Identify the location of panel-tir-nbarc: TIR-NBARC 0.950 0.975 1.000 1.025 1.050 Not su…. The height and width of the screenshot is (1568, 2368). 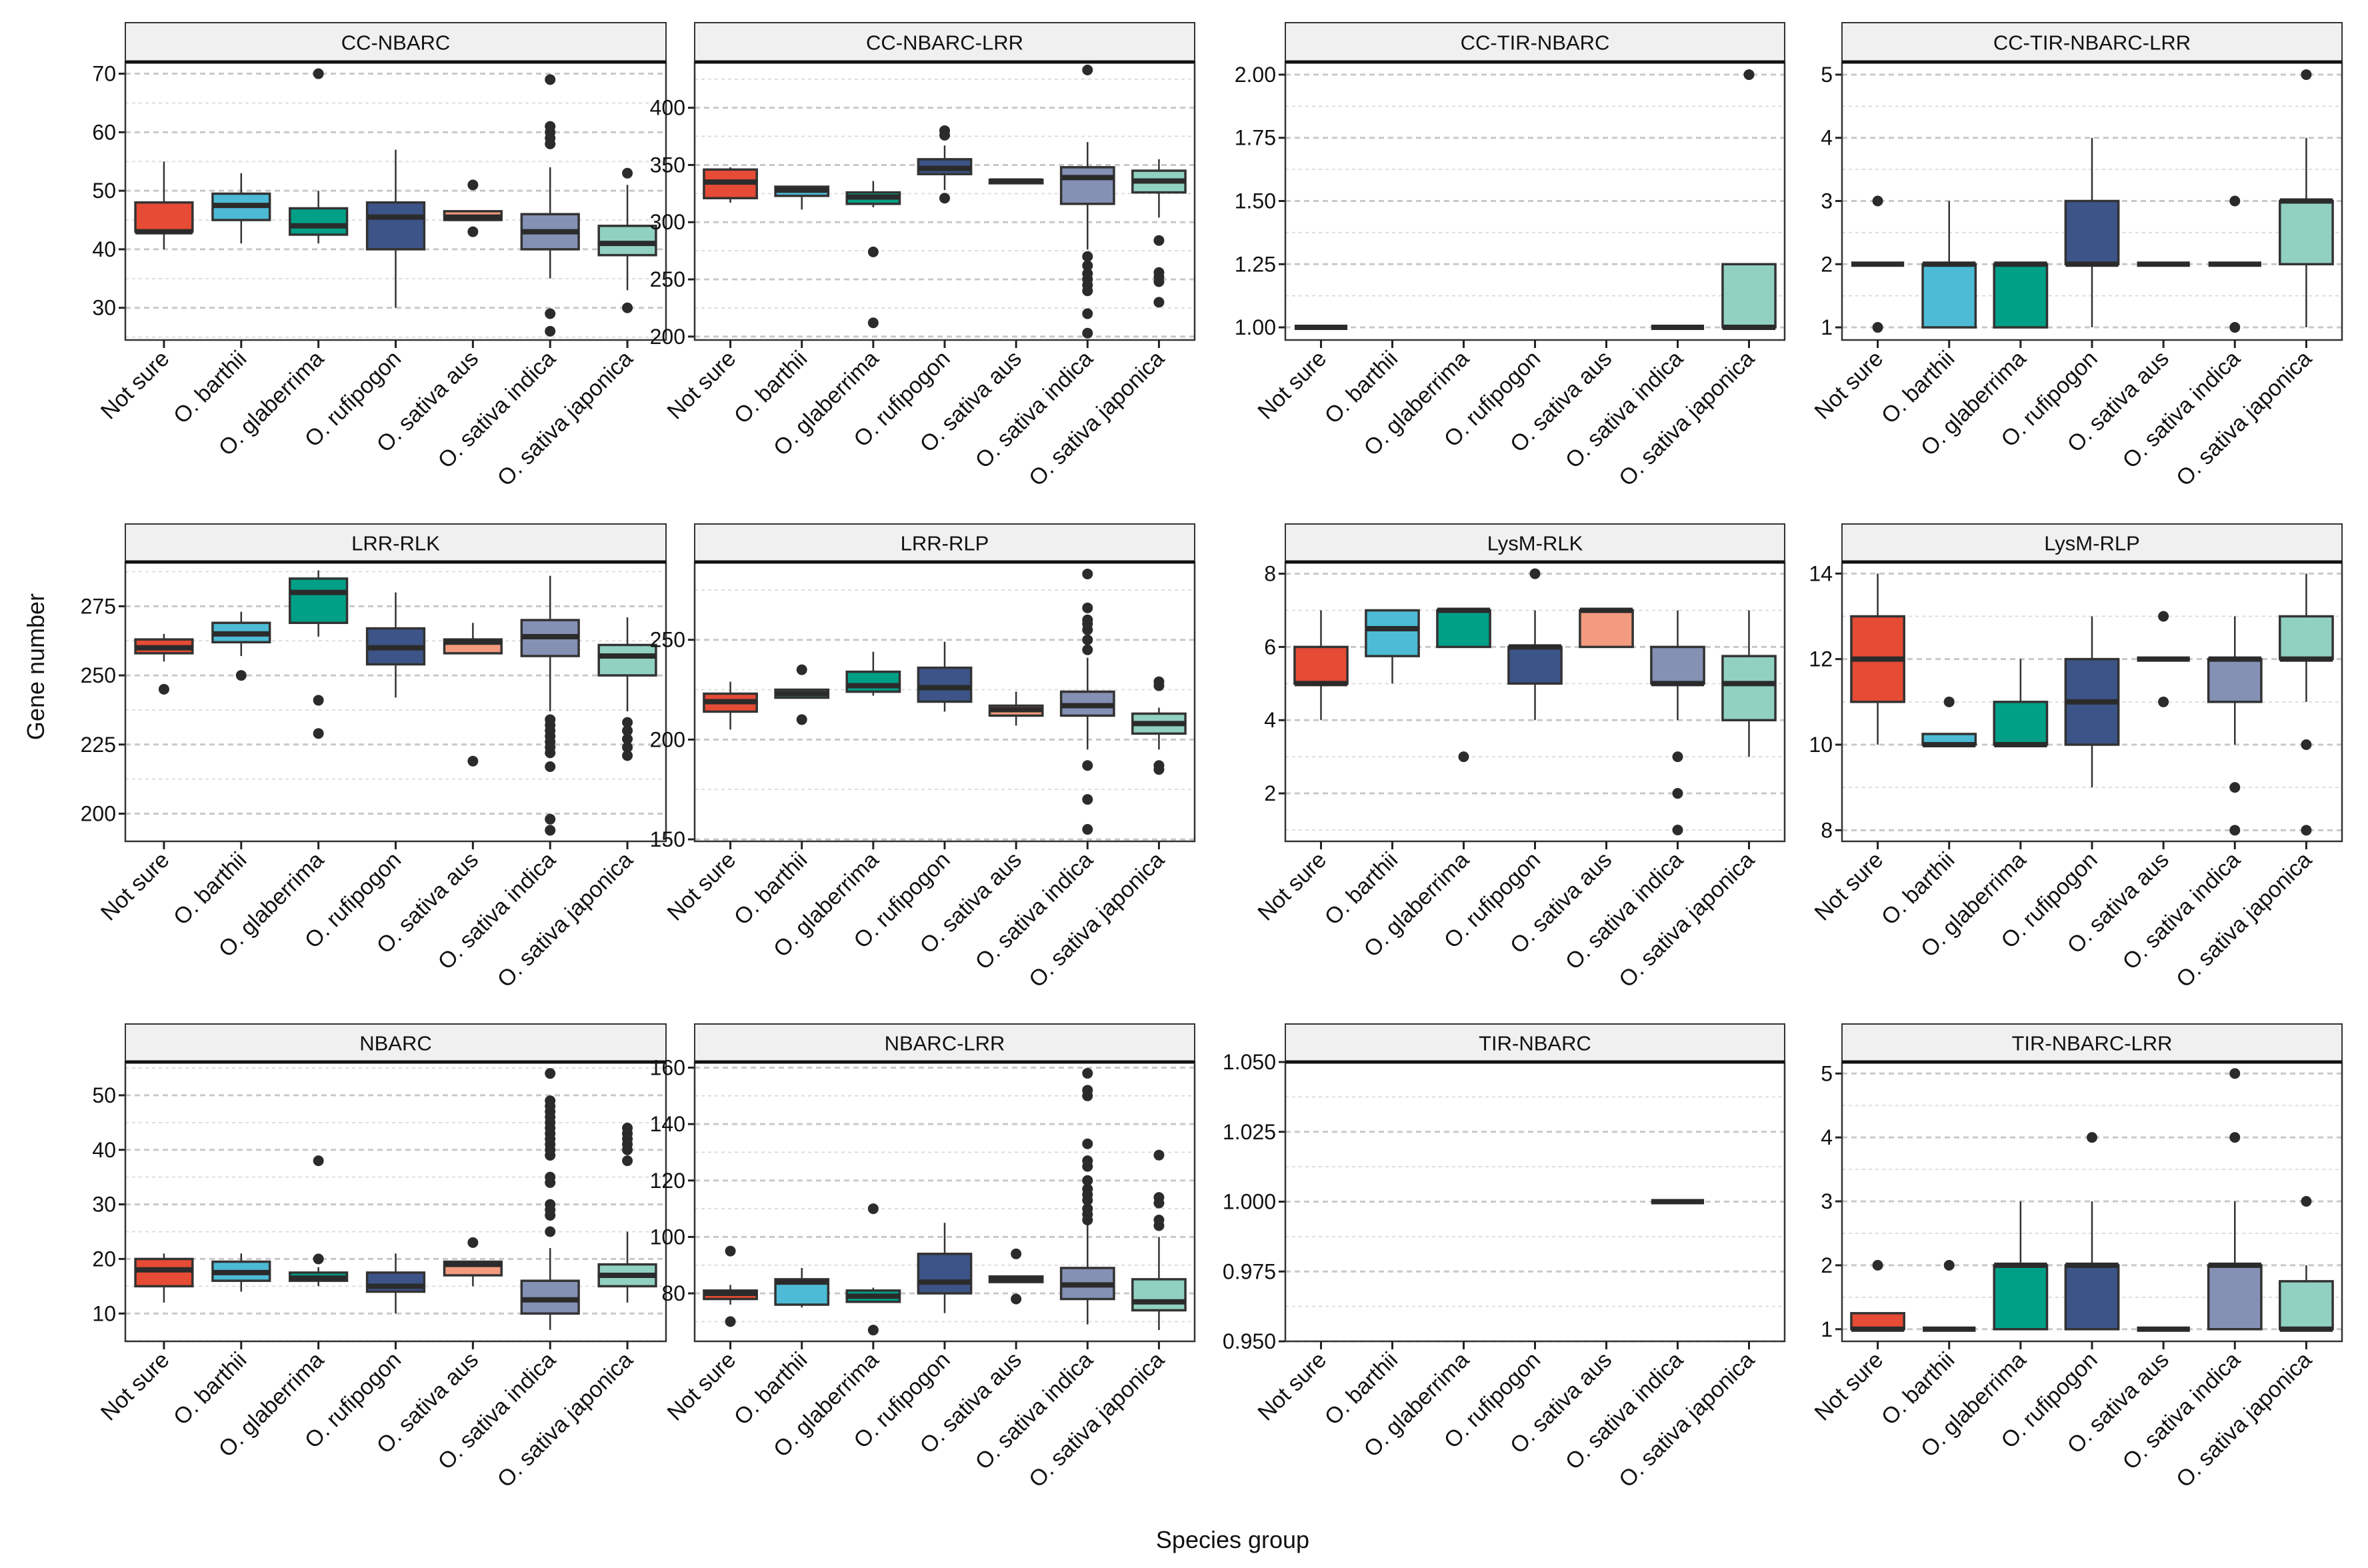
(1504, 1258).